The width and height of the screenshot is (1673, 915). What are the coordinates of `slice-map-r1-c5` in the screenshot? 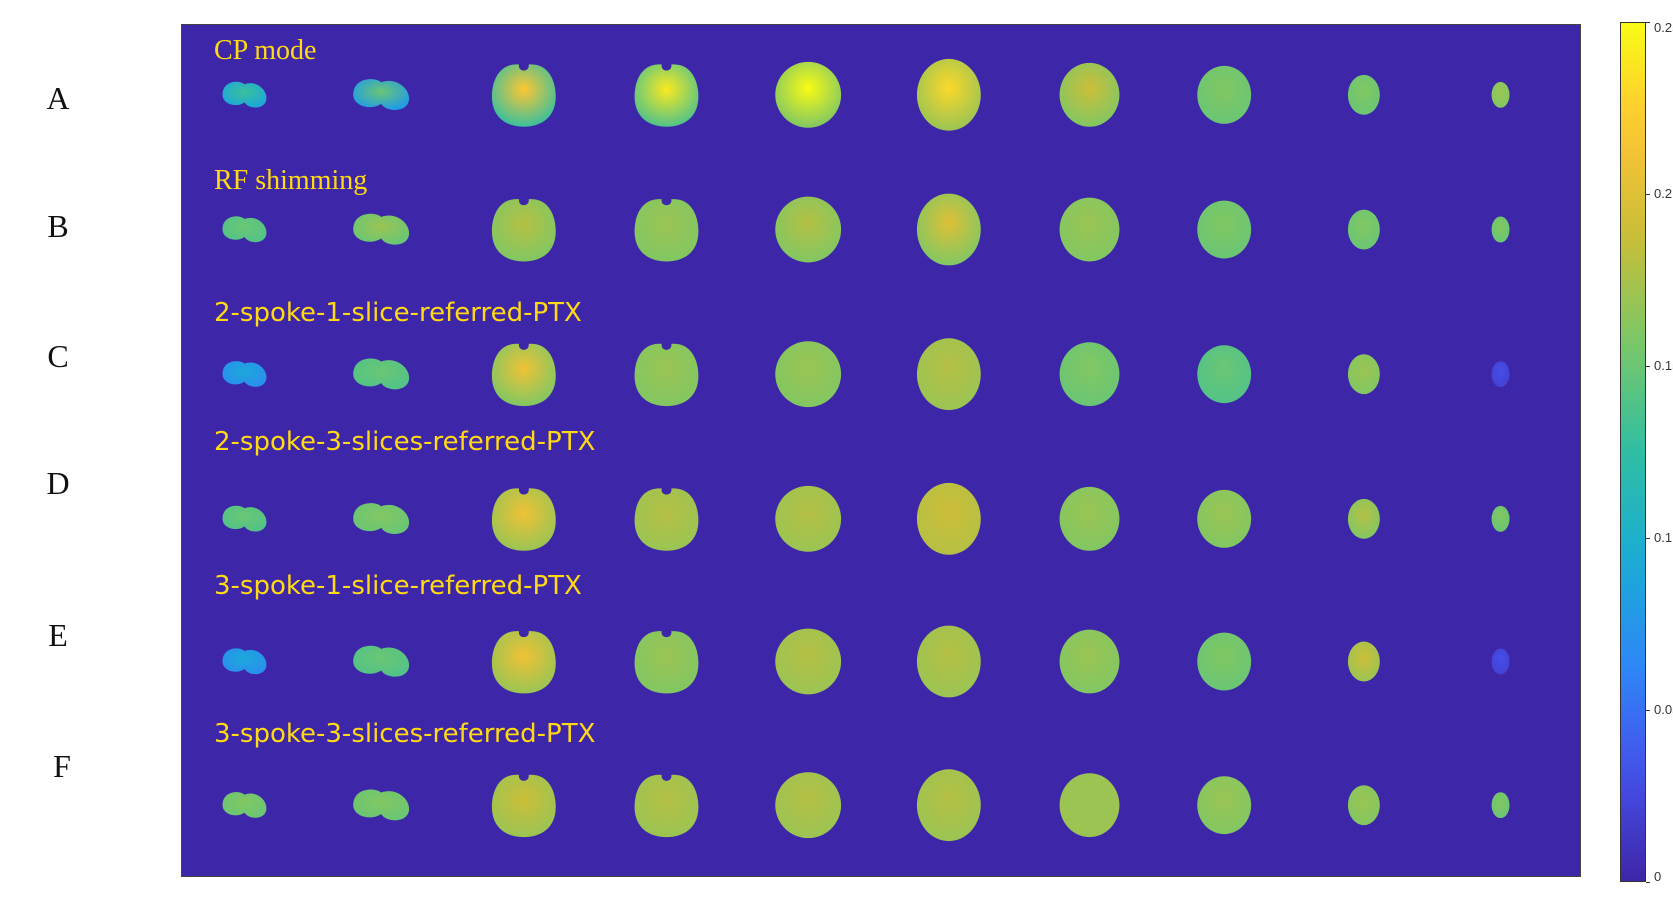 It's located at (808, 94).